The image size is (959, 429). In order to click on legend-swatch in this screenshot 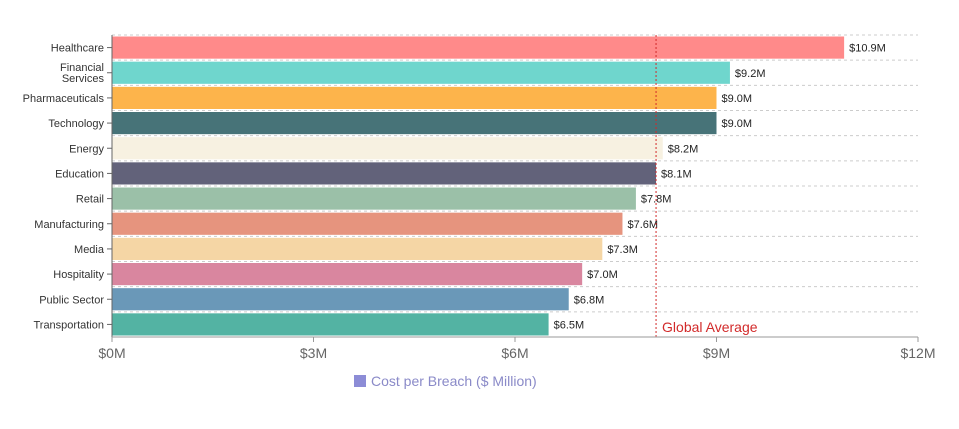, I will do `click(360, 381)`.